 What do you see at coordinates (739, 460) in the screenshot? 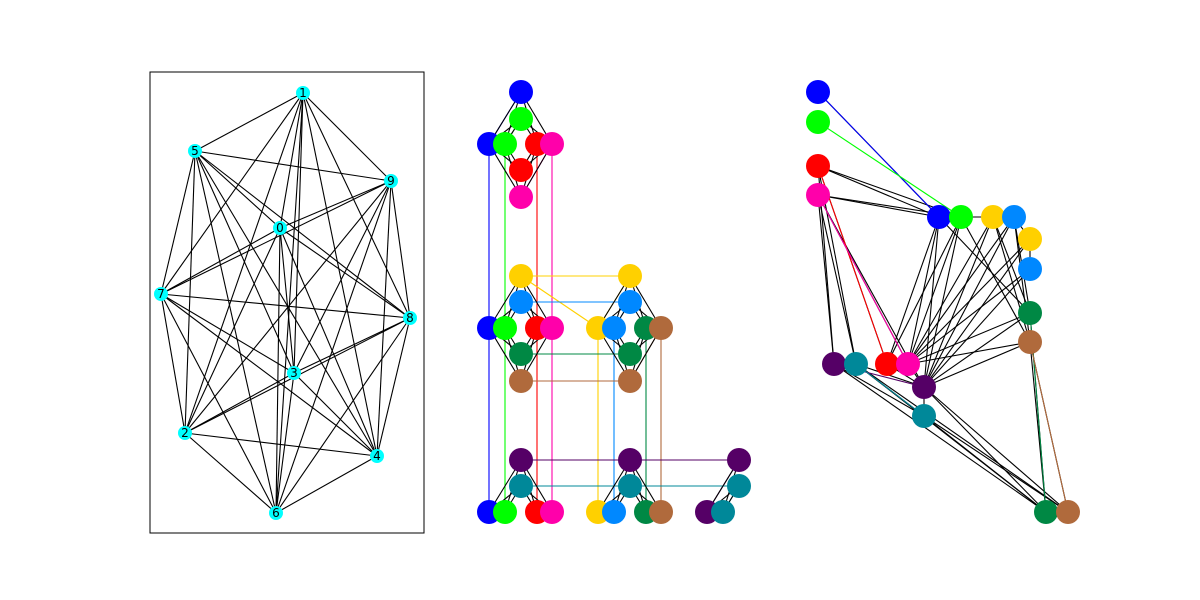
I see `layered-node-c3_pur` at bounding box center [739, 460].